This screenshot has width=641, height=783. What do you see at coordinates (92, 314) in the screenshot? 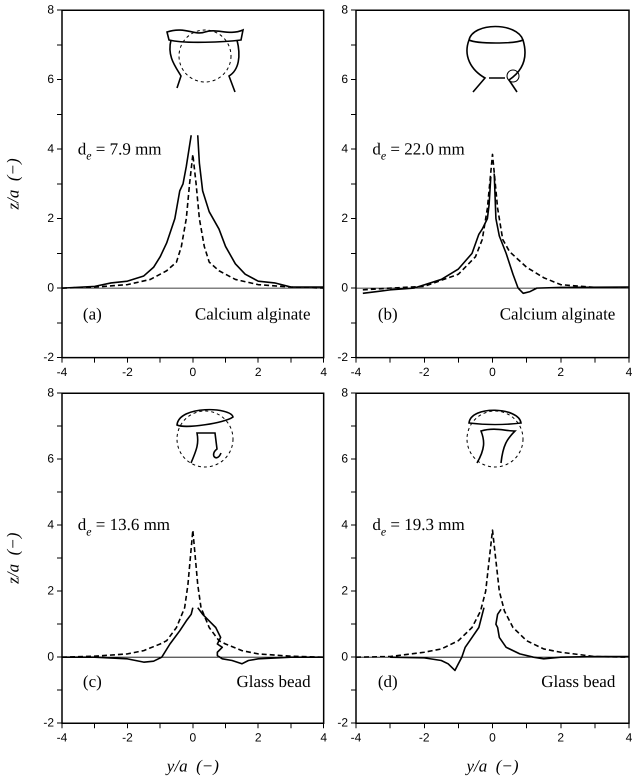
I see `annotation: (a)` at bounding box center [92, 314].